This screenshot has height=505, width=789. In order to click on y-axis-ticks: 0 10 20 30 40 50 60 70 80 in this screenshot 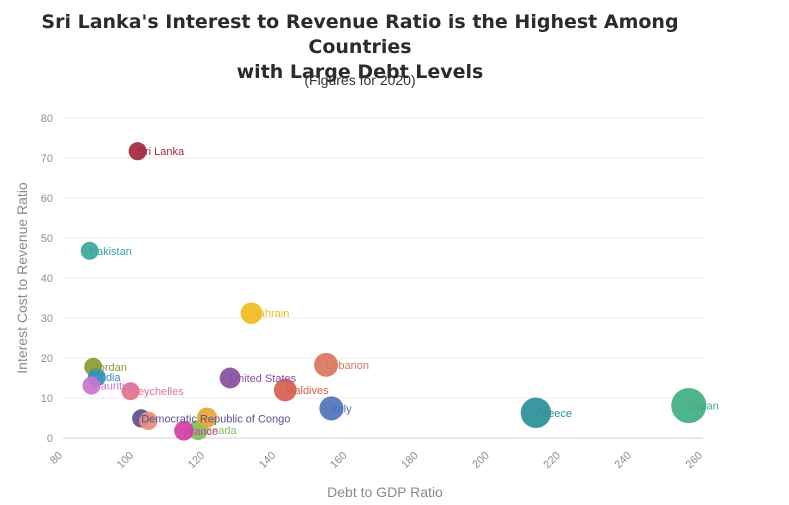, I will do `click(47, 279)`.